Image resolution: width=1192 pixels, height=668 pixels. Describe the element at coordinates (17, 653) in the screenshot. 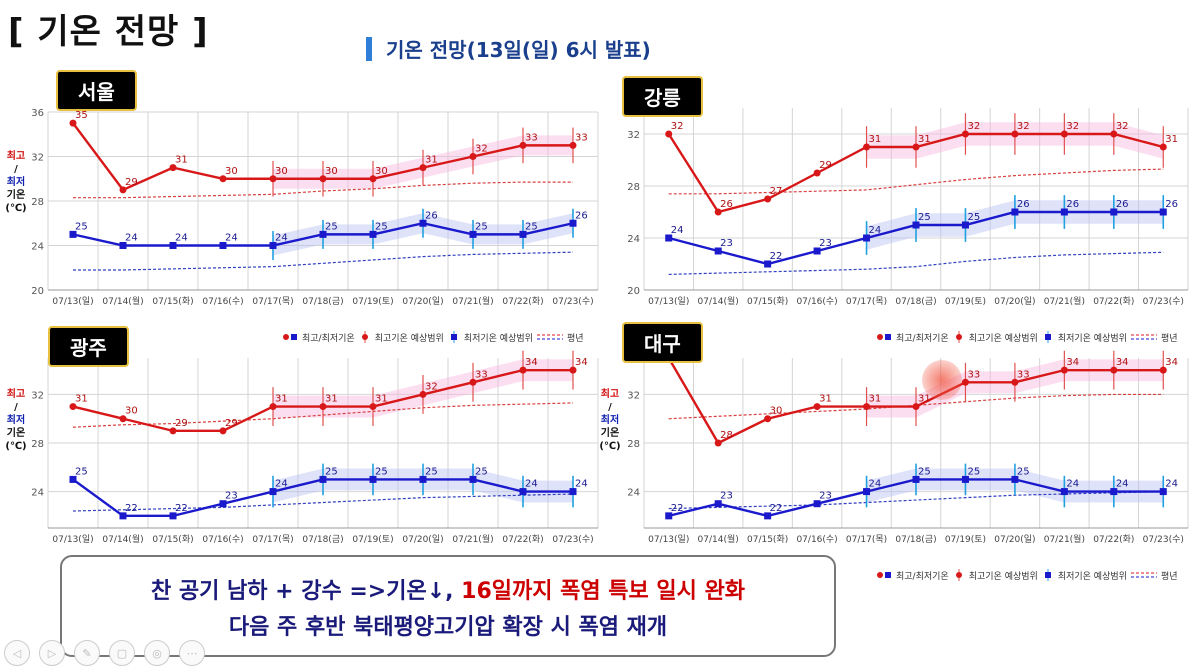

I see `prev-slide-button: ◁` at that location.